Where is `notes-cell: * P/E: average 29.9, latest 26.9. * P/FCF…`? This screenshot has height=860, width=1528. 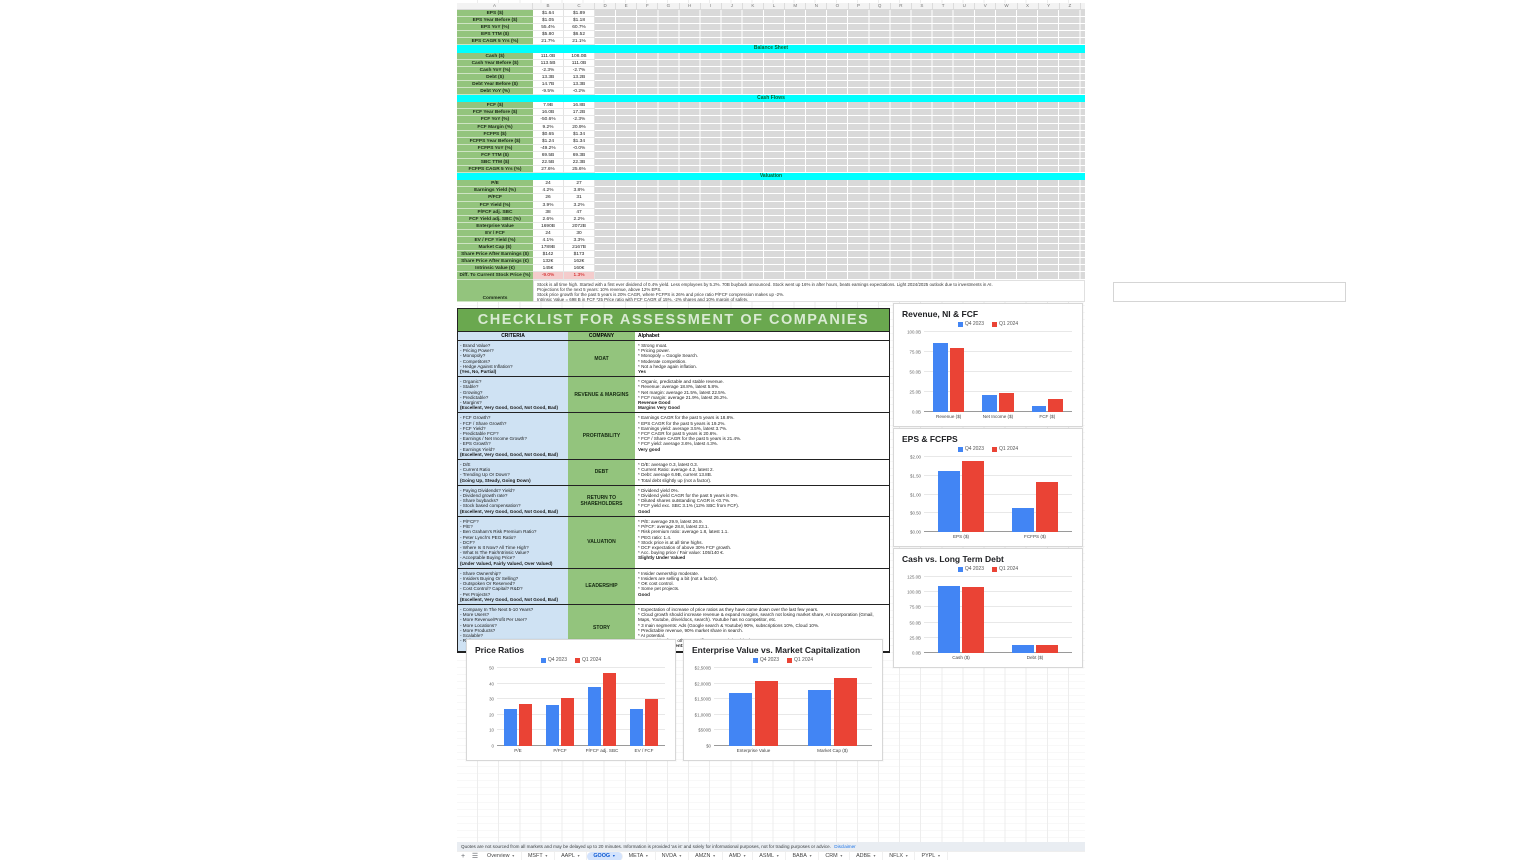
notes-cell: * P/E: average 29.9, latest 26.9. * P/FCF… is located at coordinates (762, 542).